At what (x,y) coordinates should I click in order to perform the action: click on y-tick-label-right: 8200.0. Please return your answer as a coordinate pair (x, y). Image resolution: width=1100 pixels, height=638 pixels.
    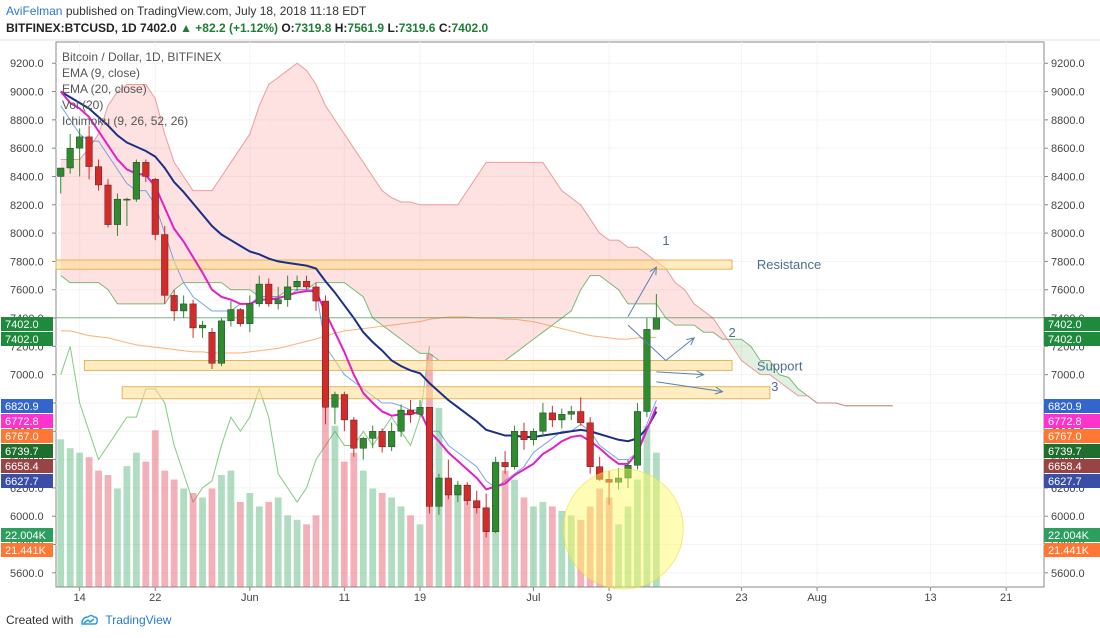
    Looking at the image, I should click on (1068, 206).